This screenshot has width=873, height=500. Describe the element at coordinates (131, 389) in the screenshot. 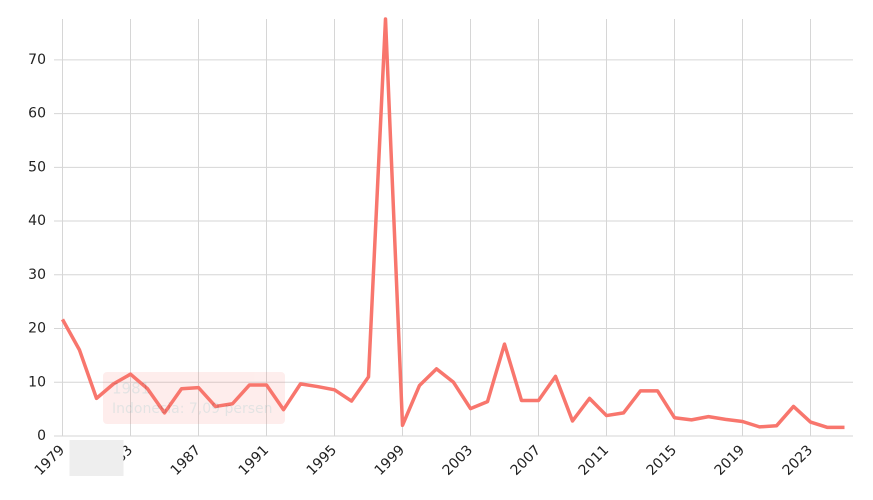

I see `tooltip-title: 1981` at that location.